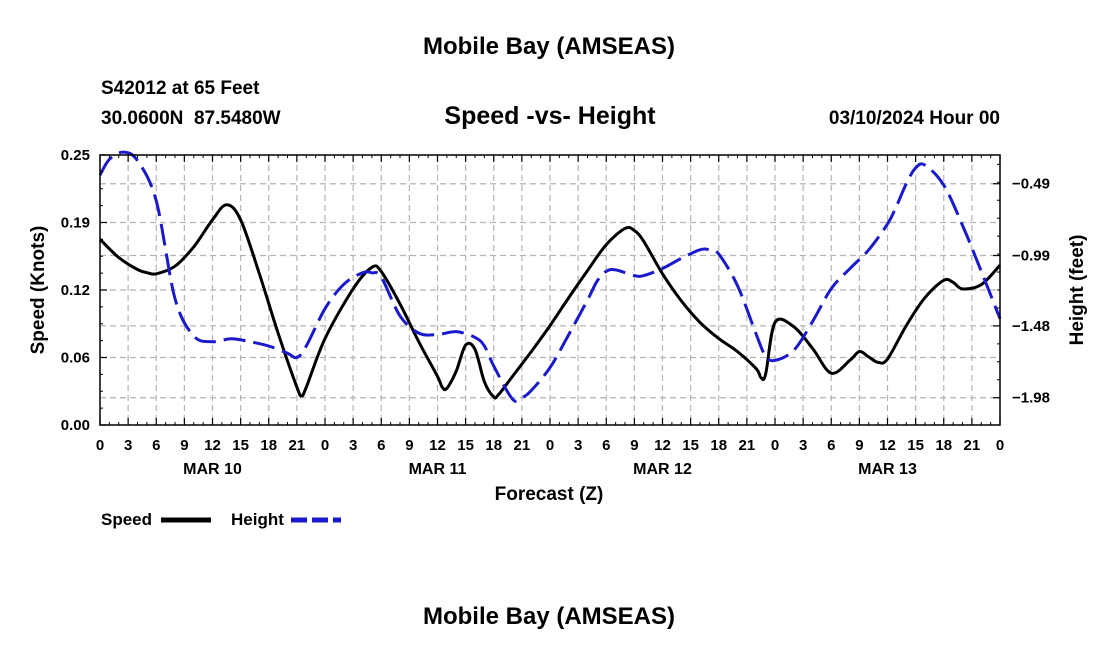  What do you see at coordinates (1031, 398) in the screenshot?
I see `y2-tick-label: −1.98` at bounding box center [1031, 398].